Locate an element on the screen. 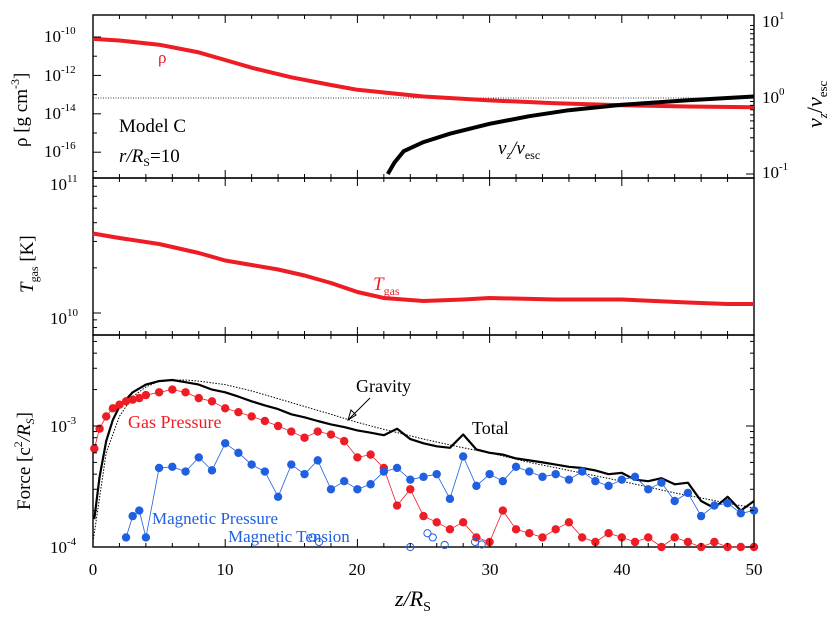  force-axis-label: Force [c2/RS] is located at coordinates (24, 461).